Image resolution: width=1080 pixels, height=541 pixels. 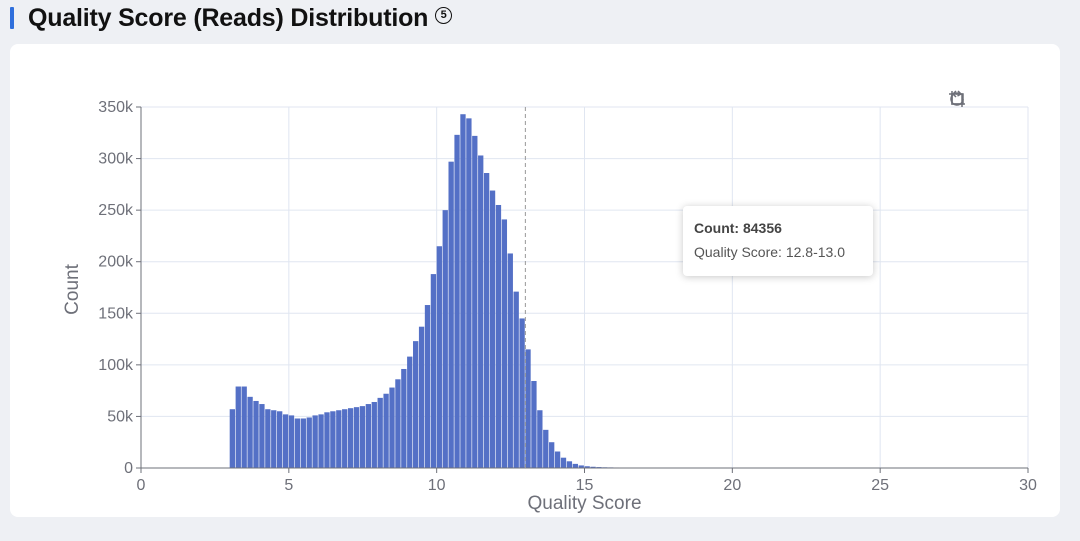 I want to click on header-accent-bar, so click(x=12, y=18).